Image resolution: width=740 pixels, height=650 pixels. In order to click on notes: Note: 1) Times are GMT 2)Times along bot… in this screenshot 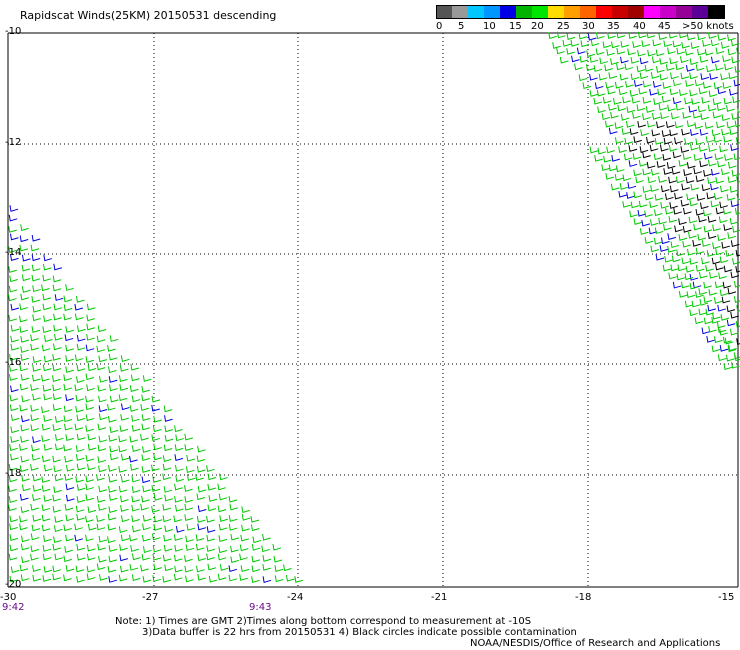, I will do `click(346, 627)`.